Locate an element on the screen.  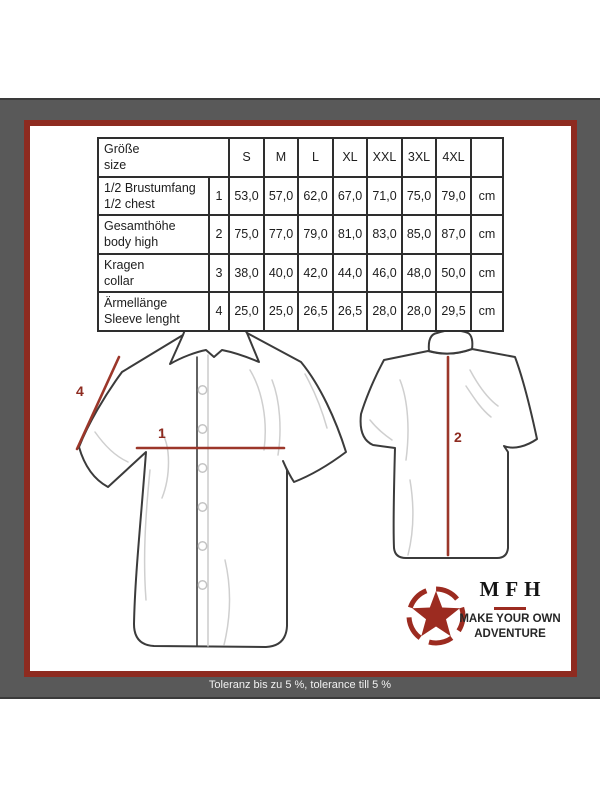
row-index: 1 is located at coordinates (219, 195).